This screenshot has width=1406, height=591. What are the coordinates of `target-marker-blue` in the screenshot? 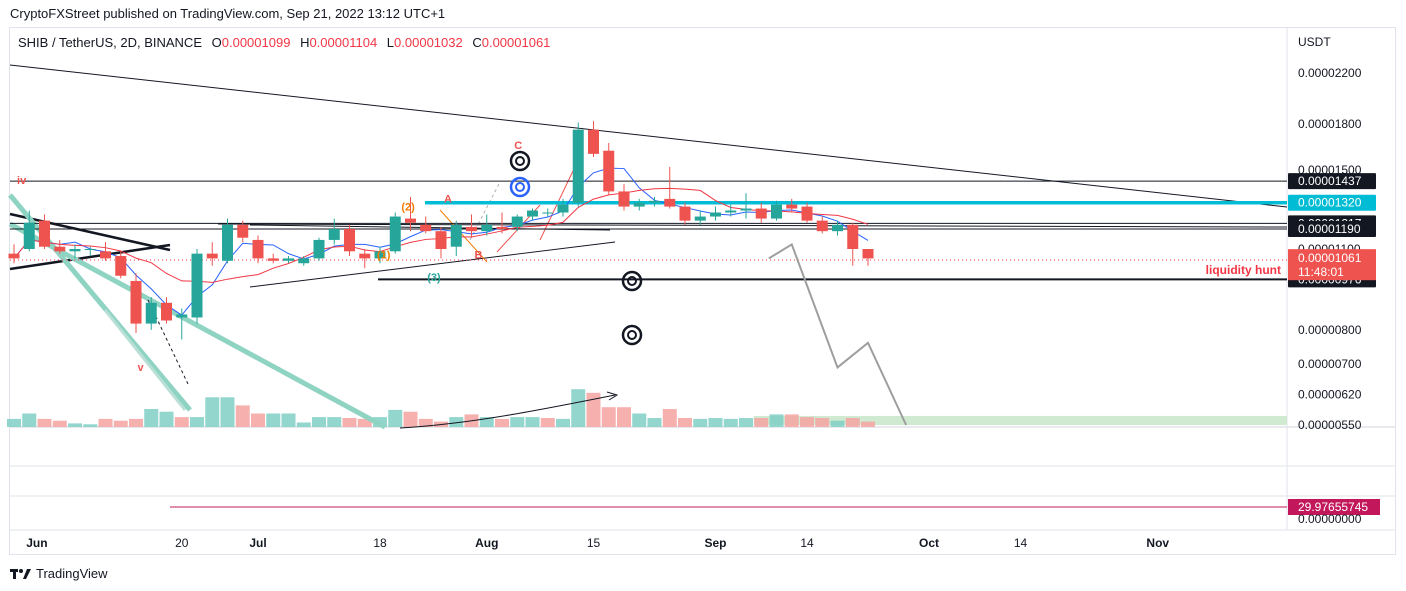 It's located at (520, 187).